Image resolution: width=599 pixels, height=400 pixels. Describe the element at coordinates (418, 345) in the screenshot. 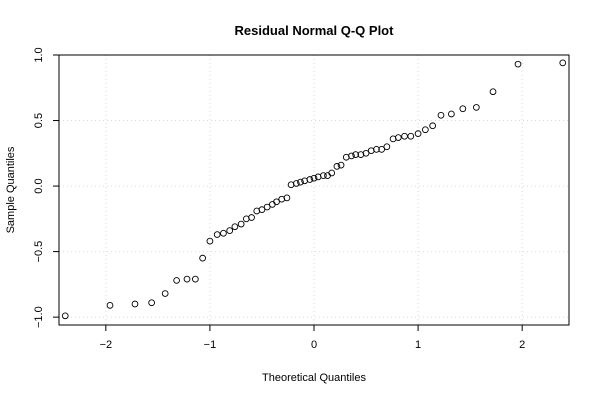

I see `x-tick-label: 1` at that location.